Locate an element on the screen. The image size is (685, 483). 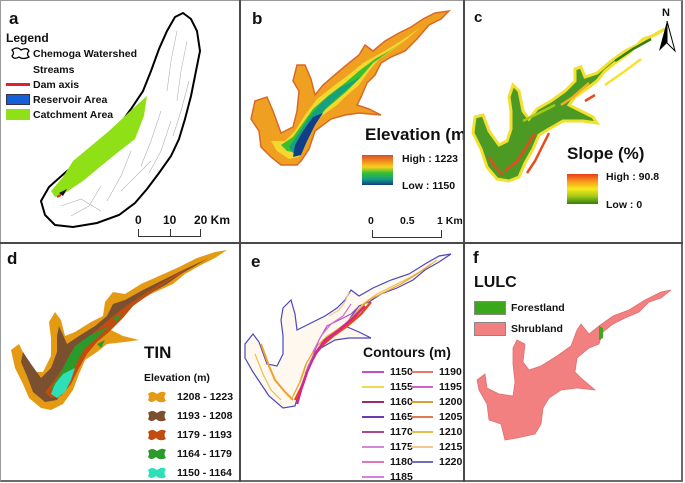
elevation-low-label: Low : 1150 is located at coordinates (429, 186).